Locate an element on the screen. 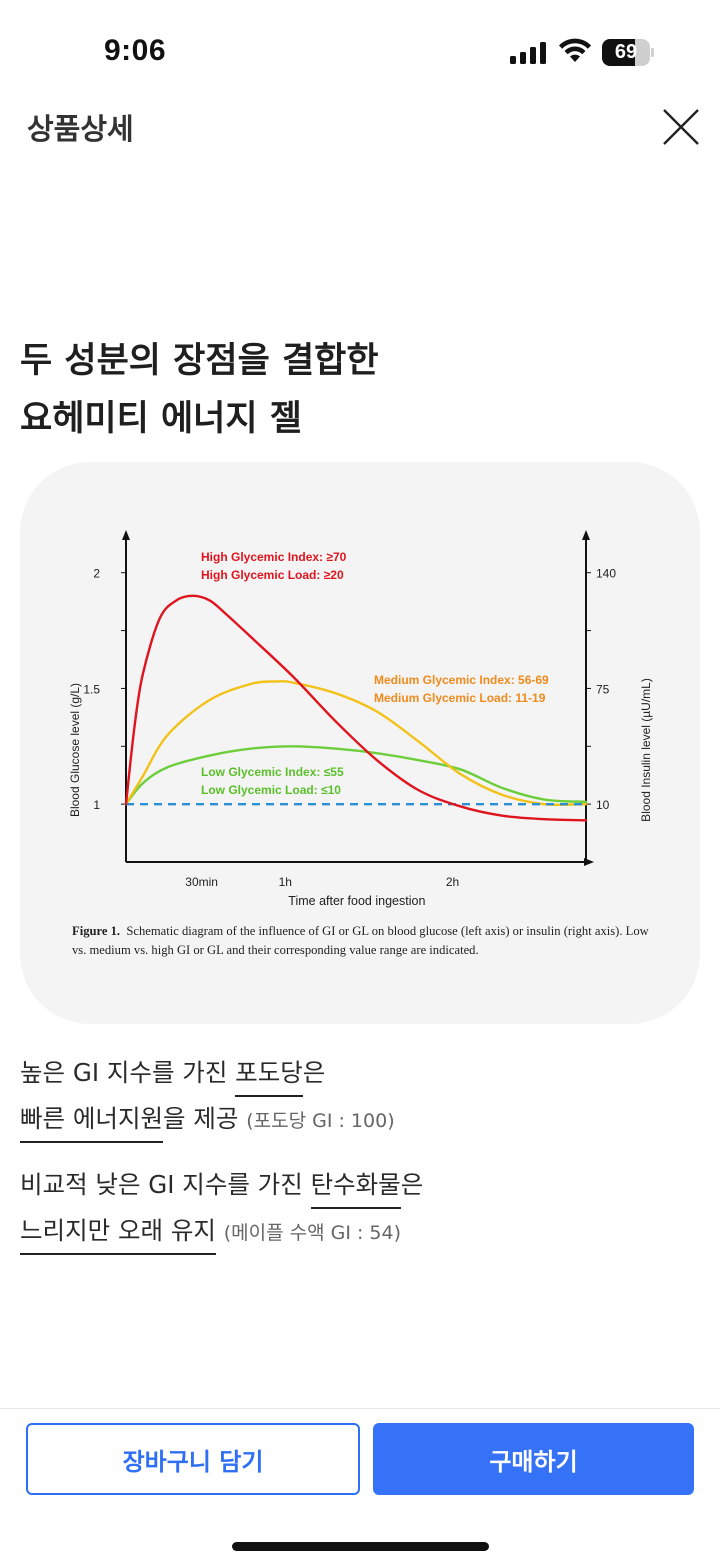 The width and height of the screenshot is (720, 1564). series-label-low: Low Glycemic Index: ≤55 is located at coordinates (272, 772).